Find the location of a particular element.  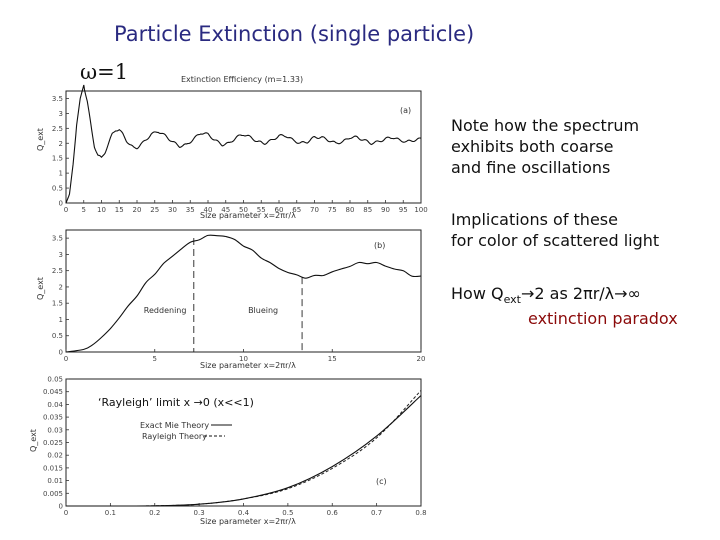

y-tick-label: 0.03 is located at coordinates (55, 430).